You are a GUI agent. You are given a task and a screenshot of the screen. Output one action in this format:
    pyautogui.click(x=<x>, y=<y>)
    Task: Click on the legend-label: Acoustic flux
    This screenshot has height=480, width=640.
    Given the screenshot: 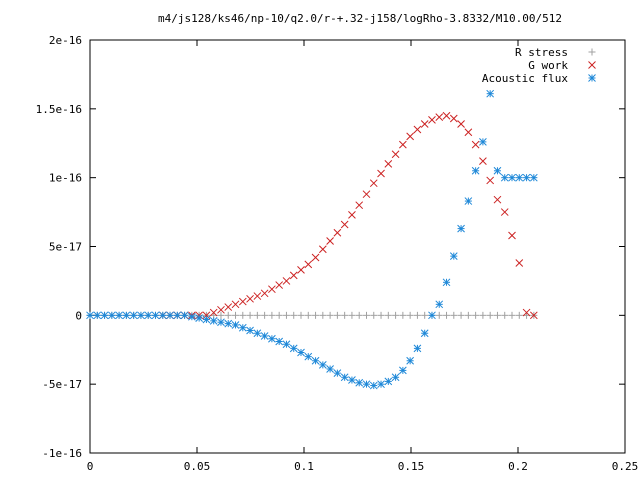 What is the action you would take?
    pyautogui.click(x=525, y=78)
    